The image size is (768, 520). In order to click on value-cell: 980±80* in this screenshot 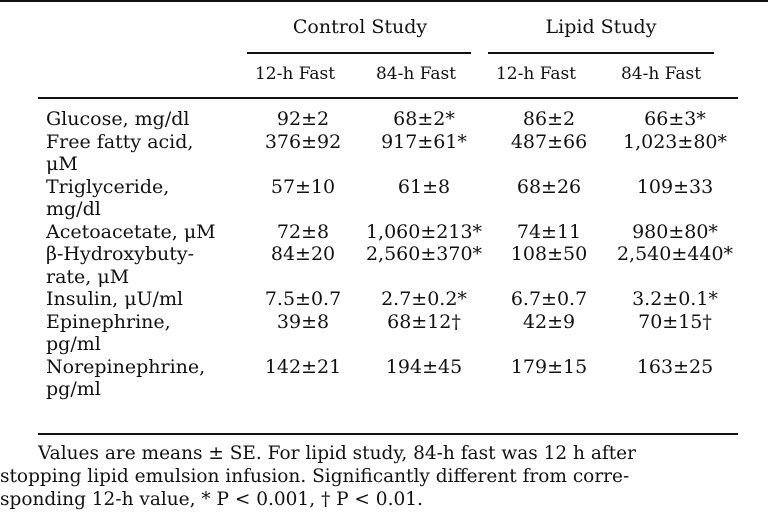, I will do `click(675, 231)`.